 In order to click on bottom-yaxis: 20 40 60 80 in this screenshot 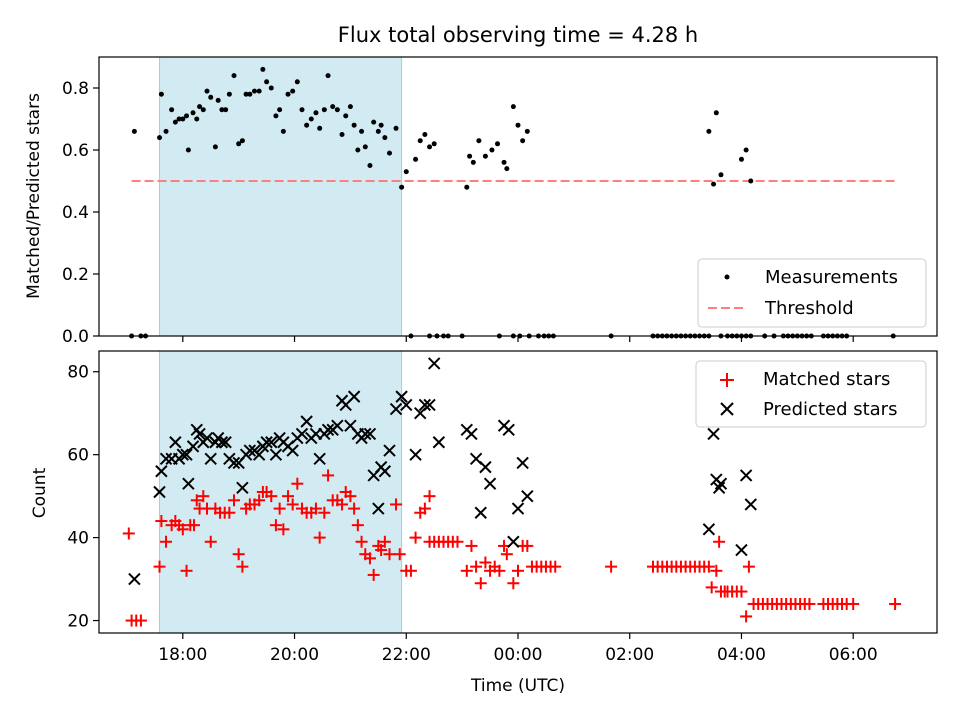, I will do `click(83, 497)`.